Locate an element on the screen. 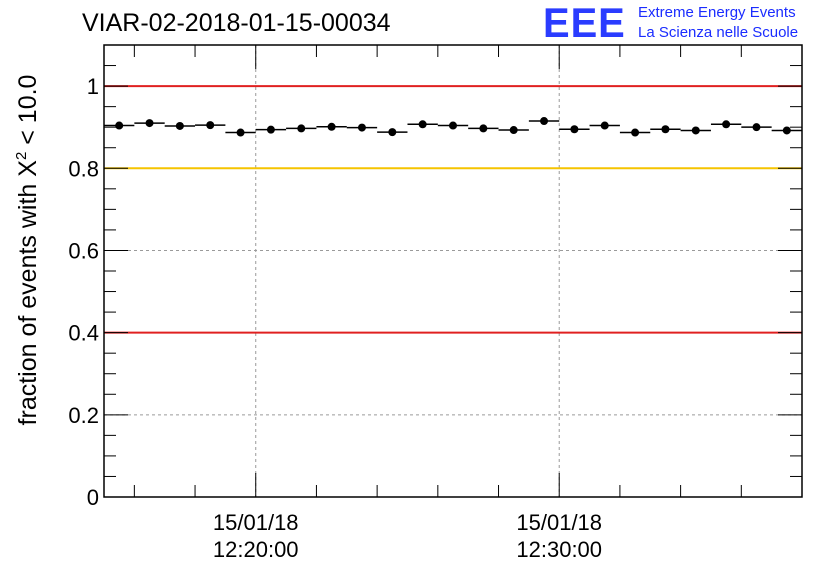  x-tick-time-label: 12:20:00 is located at coordinates (256, 549).